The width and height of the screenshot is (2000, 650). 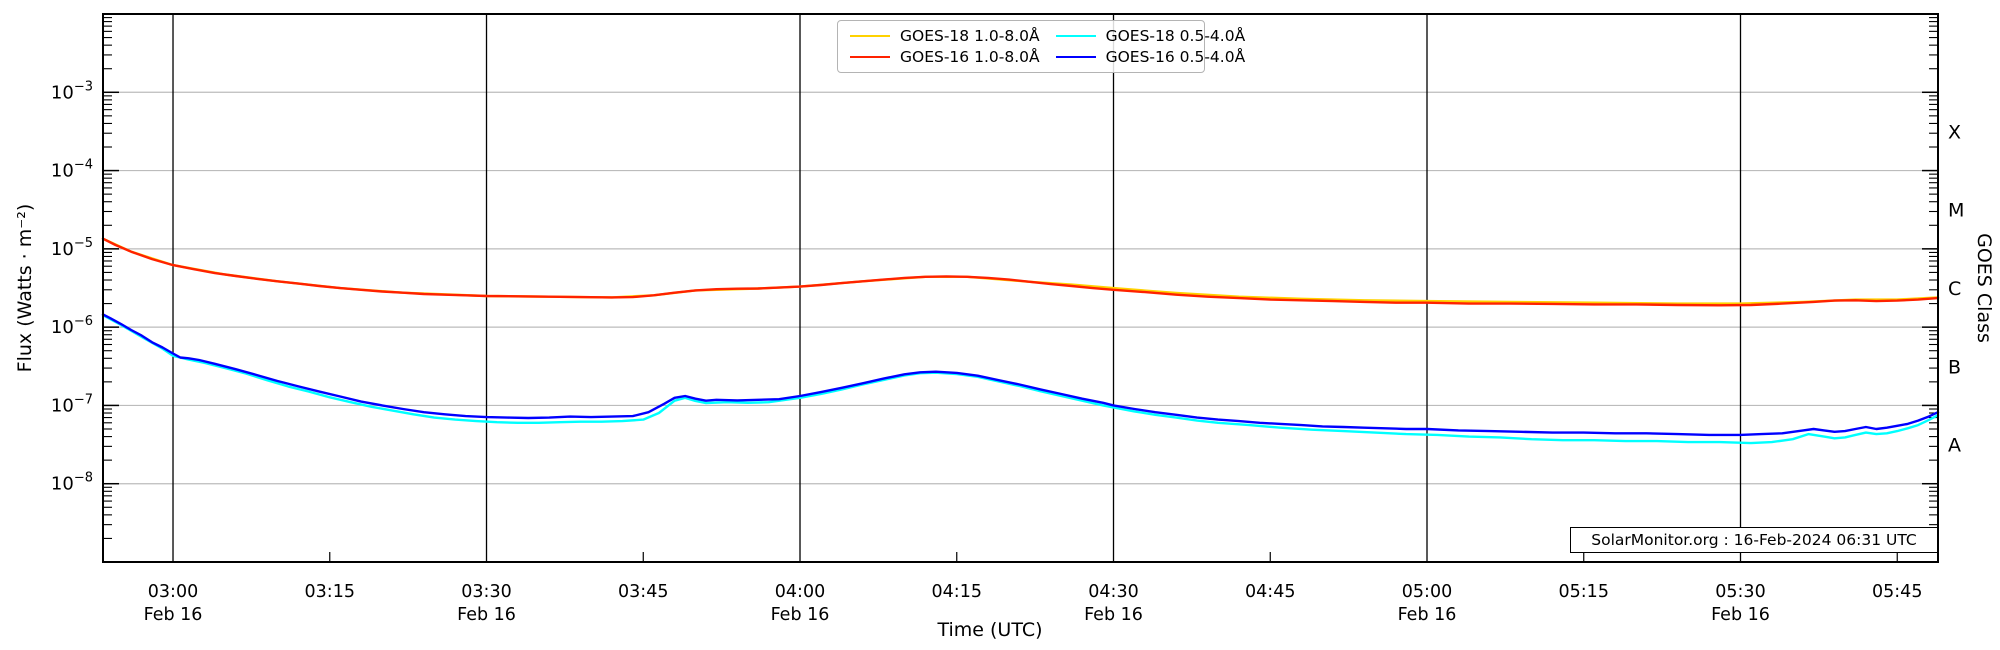 What do you see at coordinates (1984, 288) in the screenshot?
I see `right-axis-label: GOES Class` at bounding box center [1984, 288].